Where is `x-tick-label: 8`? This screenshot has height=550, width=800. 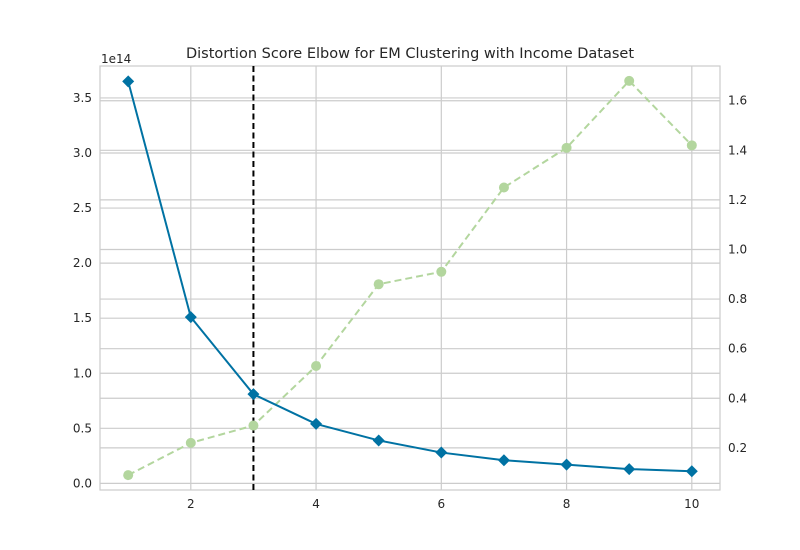
x-tick-label: 8 is located at coordinates (567, 504).